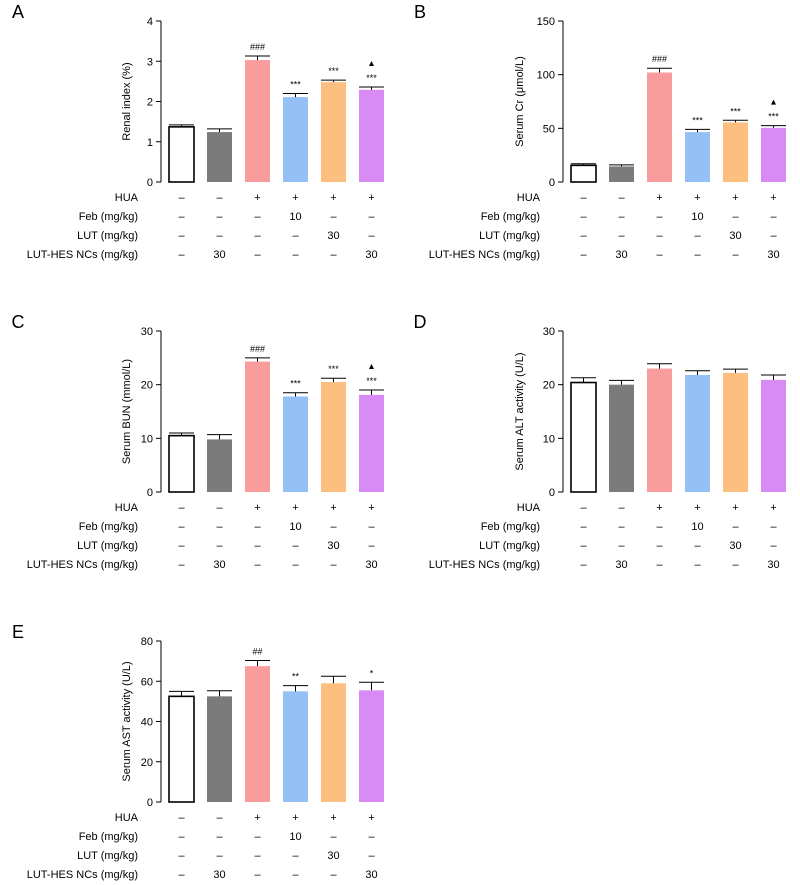 Image resolution: width=800 pixels, height=885 pixels. I want to click on row-label: HUA, so click(127, 198).